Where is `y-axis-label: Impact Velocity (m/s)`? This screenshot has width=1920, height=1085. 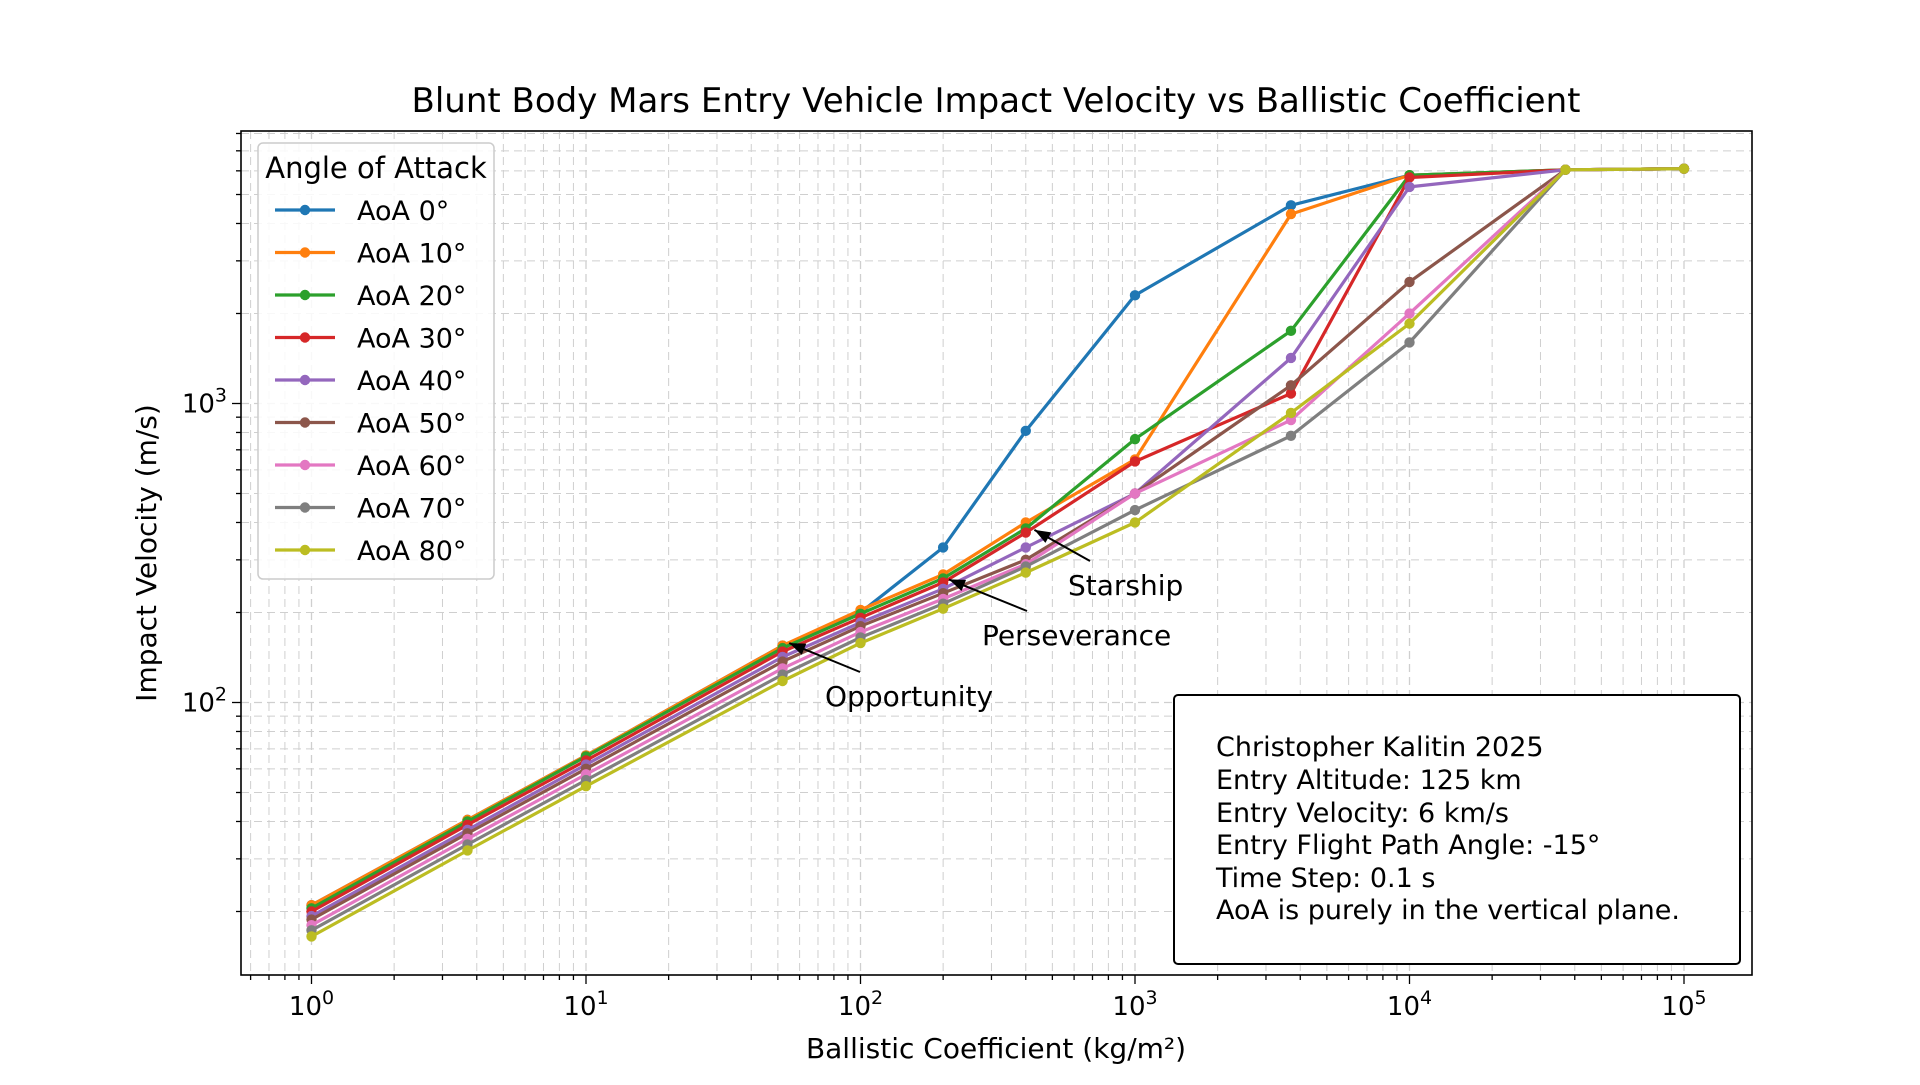
y-axis-label: Impact Velocity (m/s) is located at coordinates (146, 553).